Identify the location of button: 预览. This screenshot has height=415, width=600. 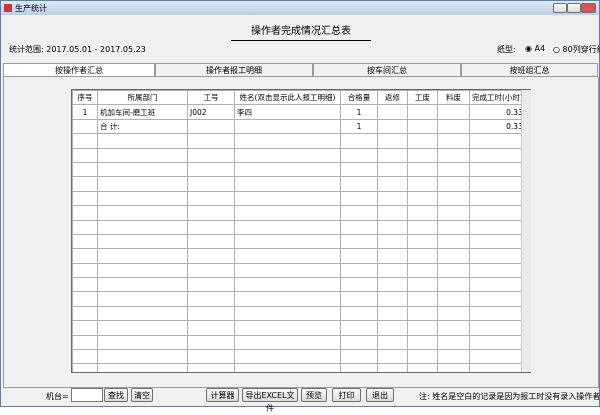
(314, 395).